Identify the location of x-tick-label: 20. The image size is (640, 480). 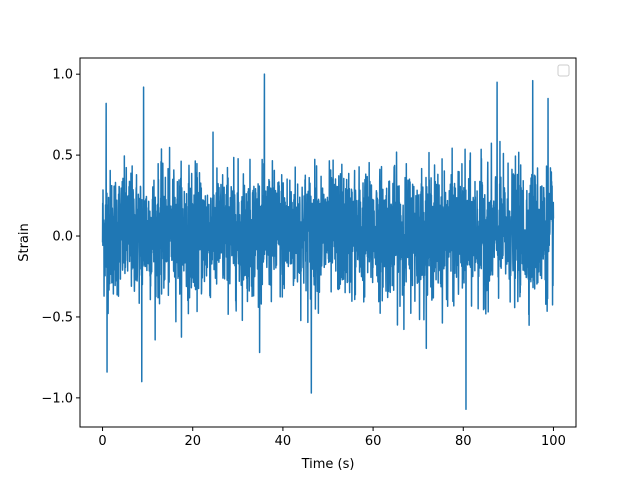
(192, 441).